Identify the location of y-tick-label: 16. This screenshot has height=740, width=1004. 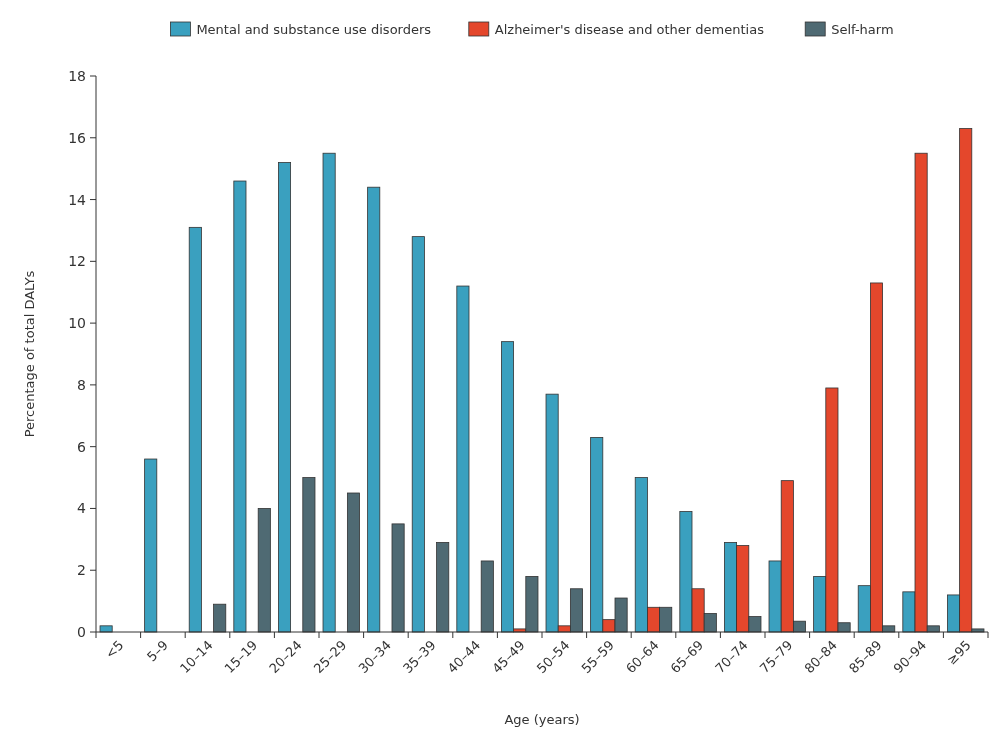
(77, 137).